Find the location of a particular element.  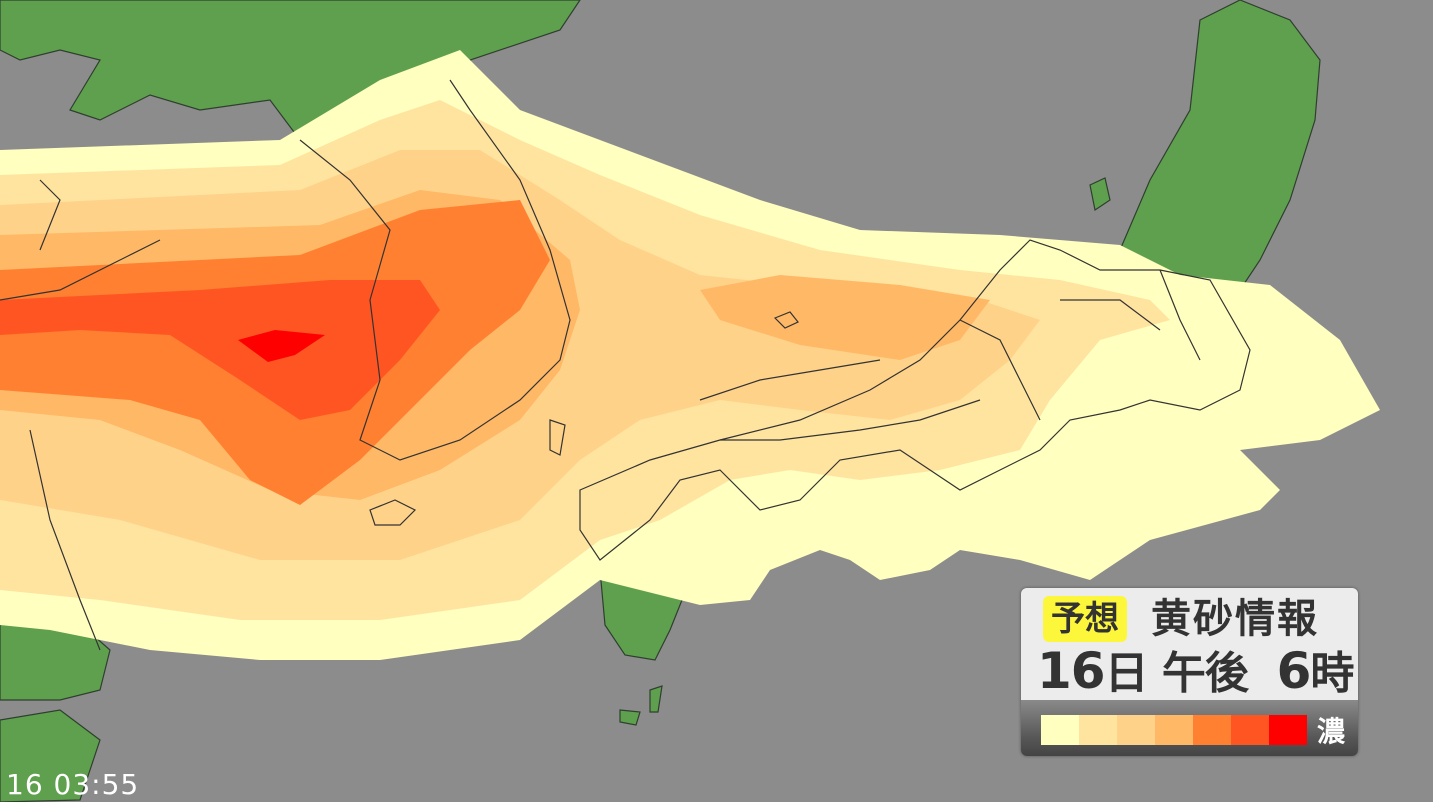

forecast-badge: 予想 is located at coordinates (1085, 619).